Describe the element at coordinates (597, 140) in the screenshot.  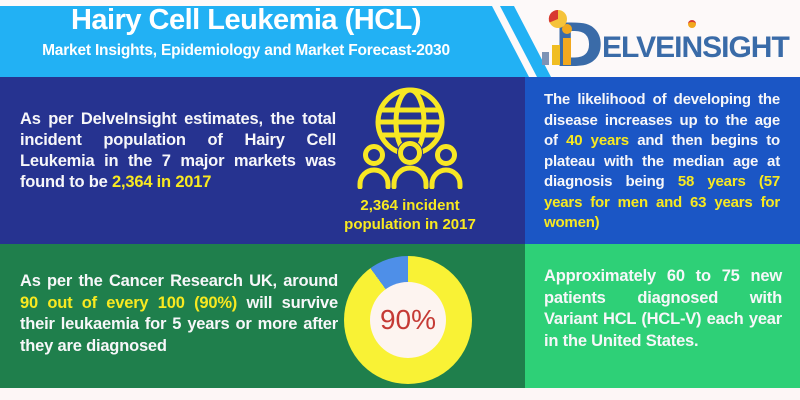
I see `age-highlight-40: 40 years` at that location.